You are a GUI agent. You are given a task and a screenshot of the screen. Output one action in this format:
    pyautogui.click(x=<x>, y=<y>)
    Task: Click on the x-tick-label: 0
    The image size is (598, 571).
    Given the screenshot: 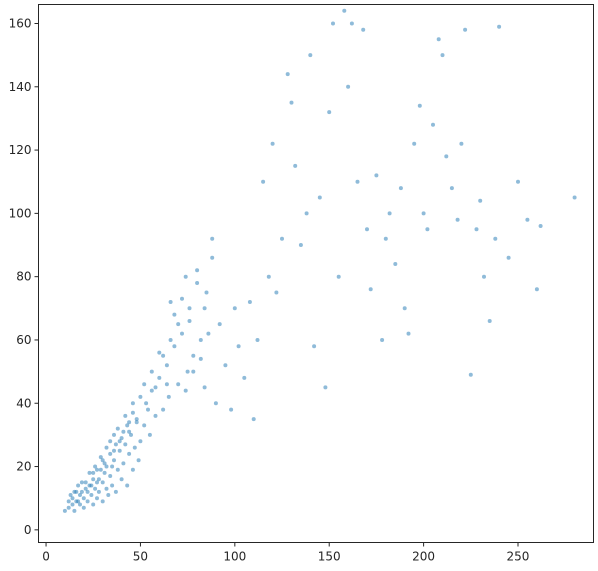 What is the action you would take?
    pyautogui.click(x=46, y=557)
    